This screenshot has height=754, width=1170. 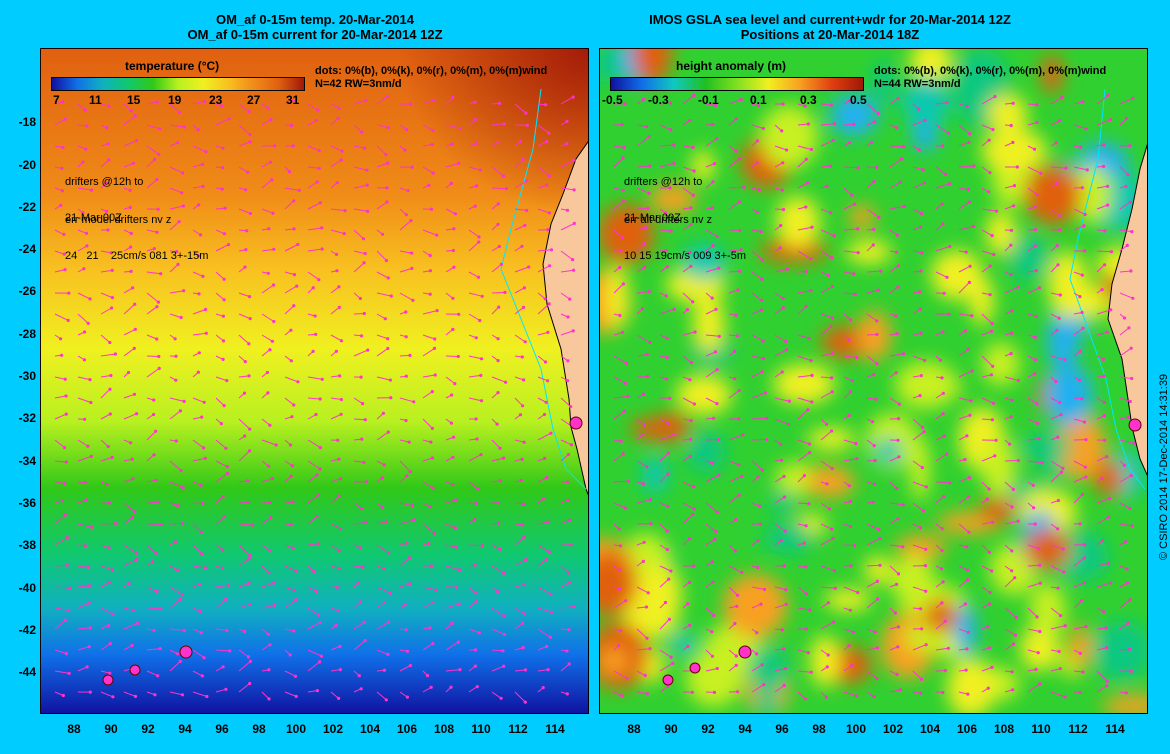 I want to click on n-count-right: N=44 RW=3nm/d, so click(x=917, y=84).